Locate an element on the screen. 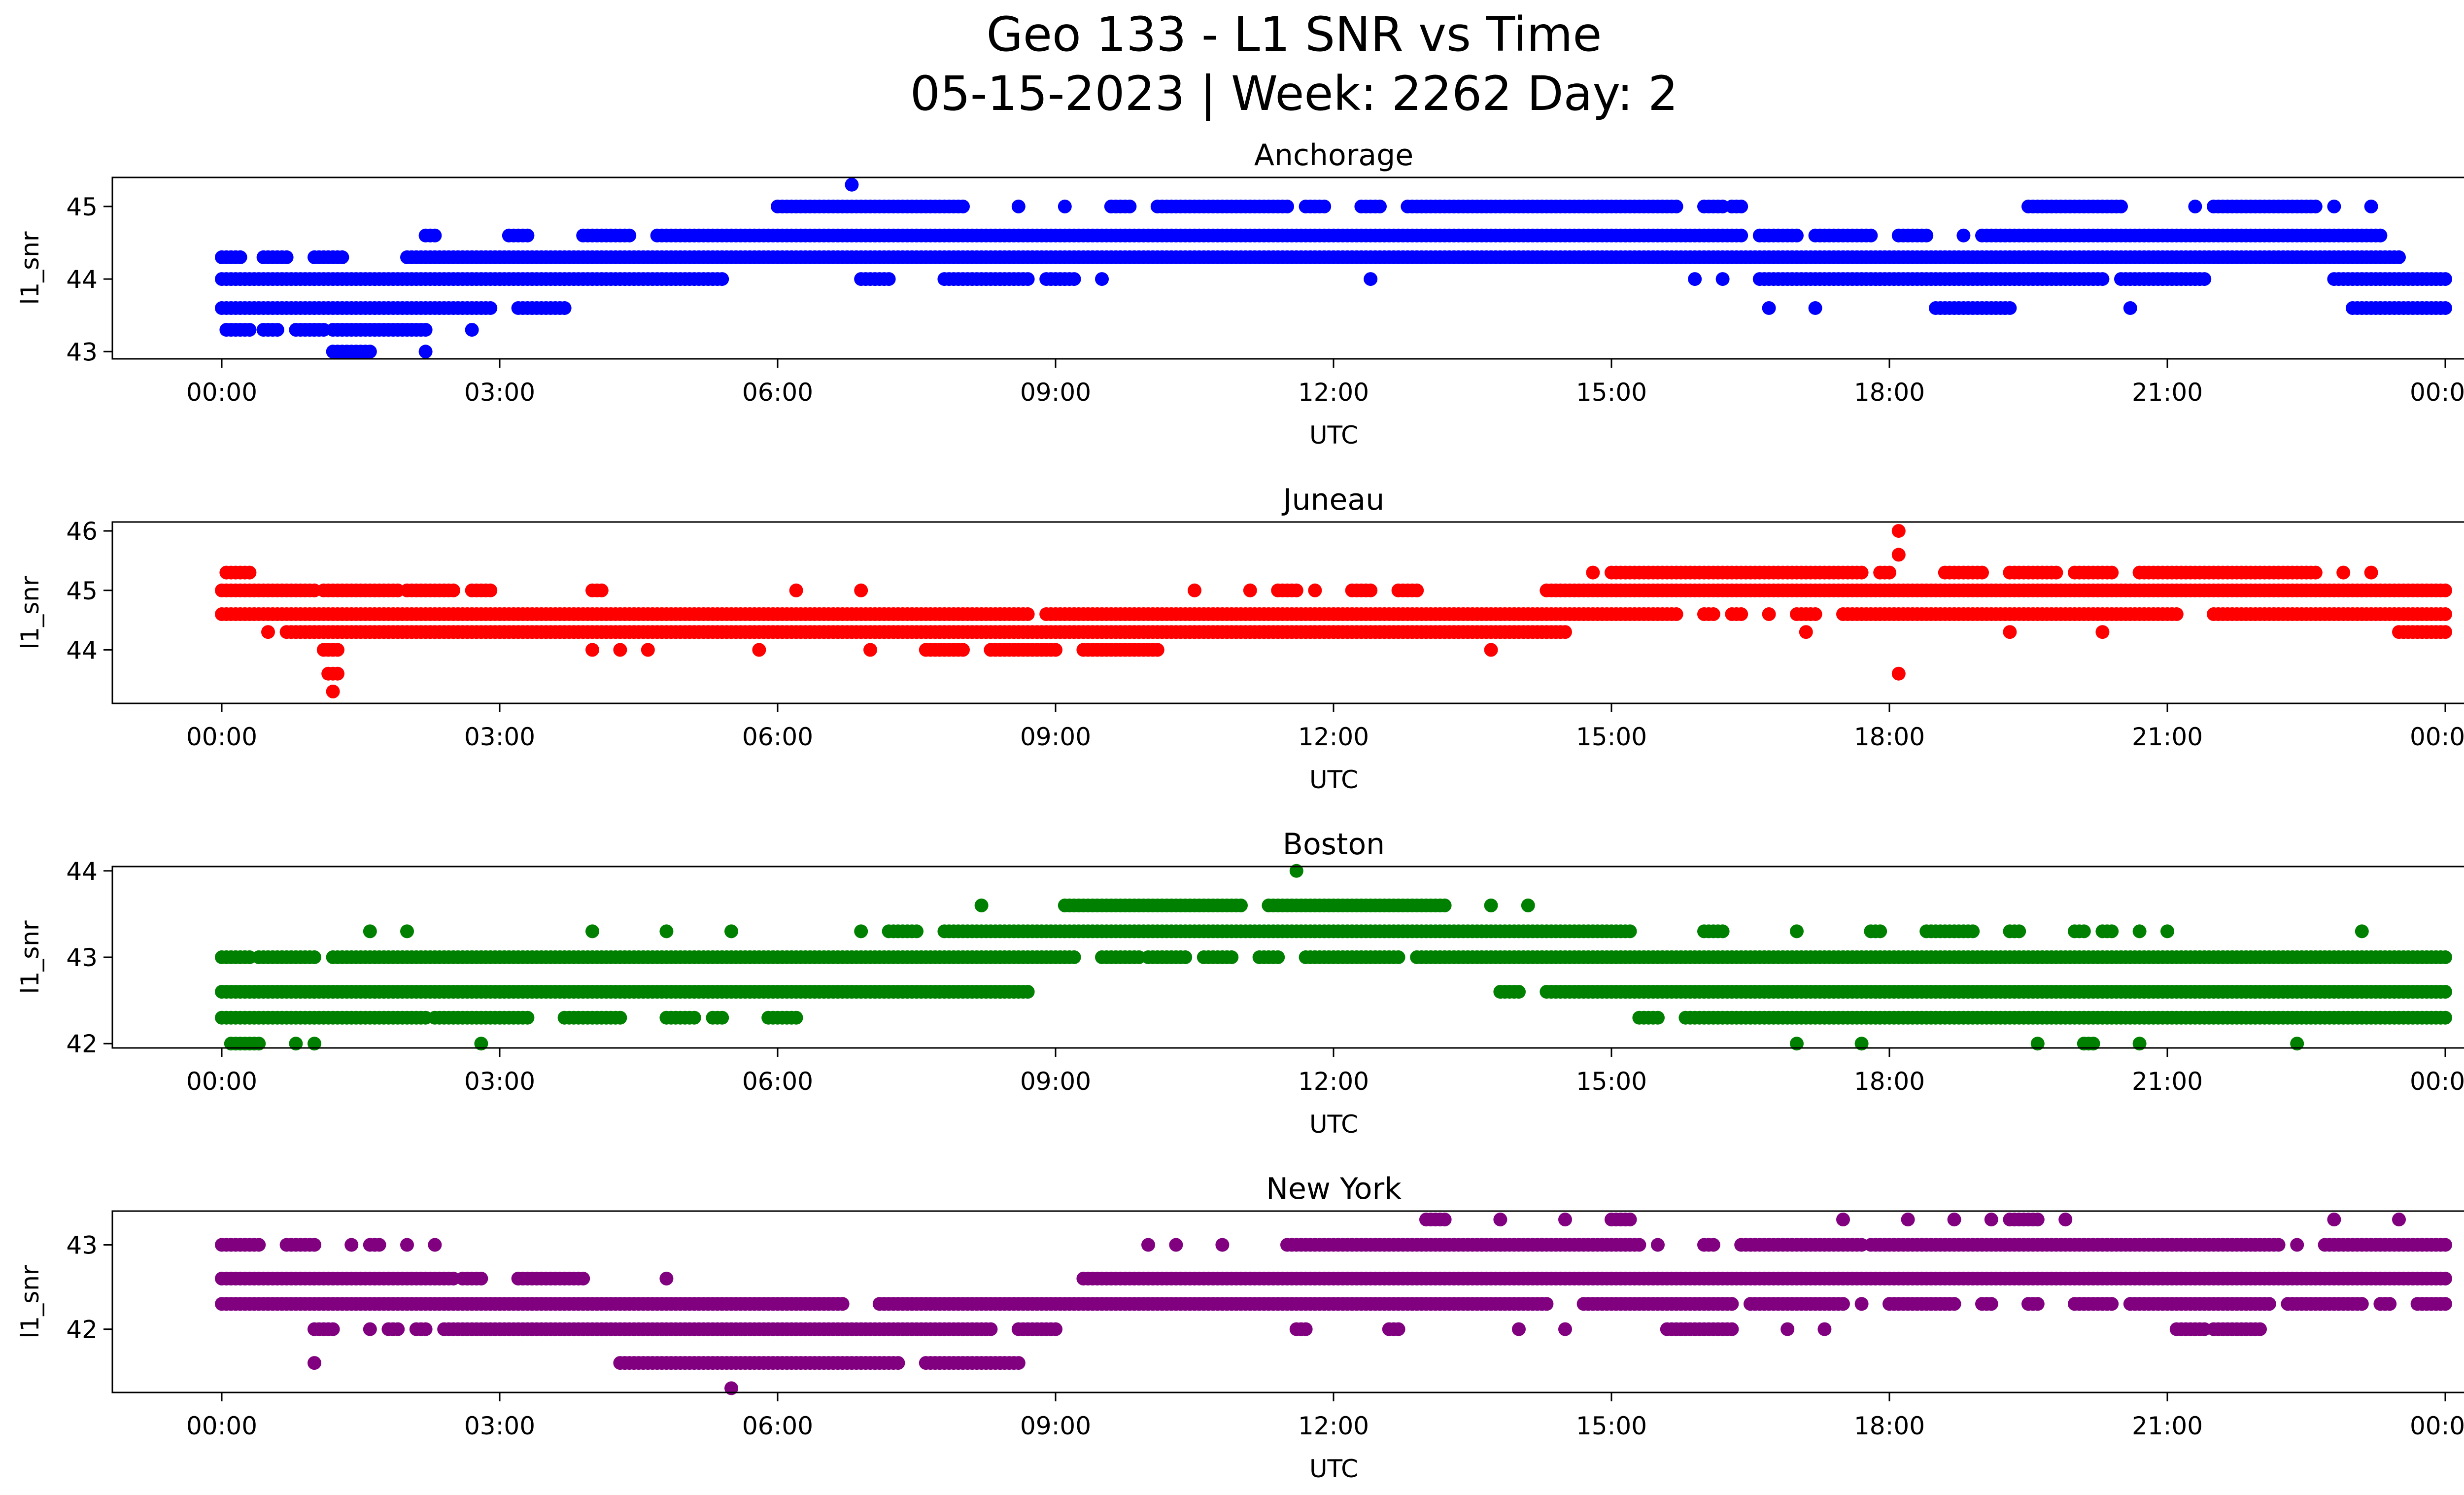 This screenshot has height=1495, width=2464. x-tick-label: 06:00 is located at coordinates (777, 392).